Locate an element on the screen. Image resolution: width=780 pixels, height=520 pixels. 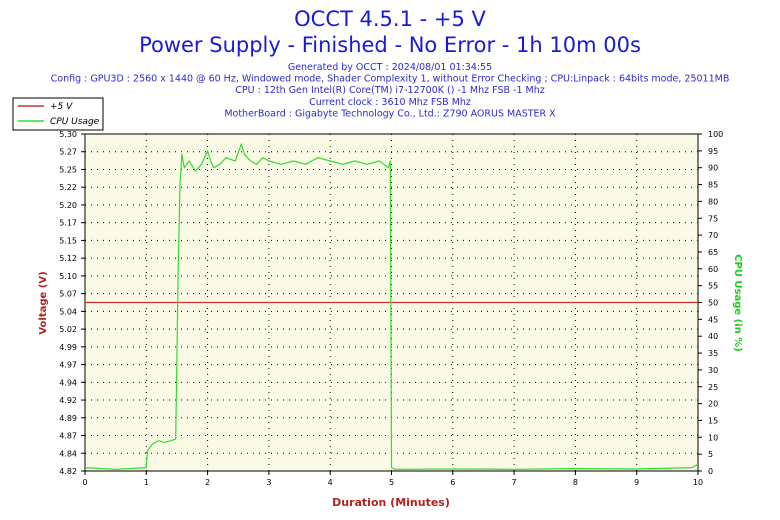
y2-tick-label: 50 is located at coordinates (713, 303).